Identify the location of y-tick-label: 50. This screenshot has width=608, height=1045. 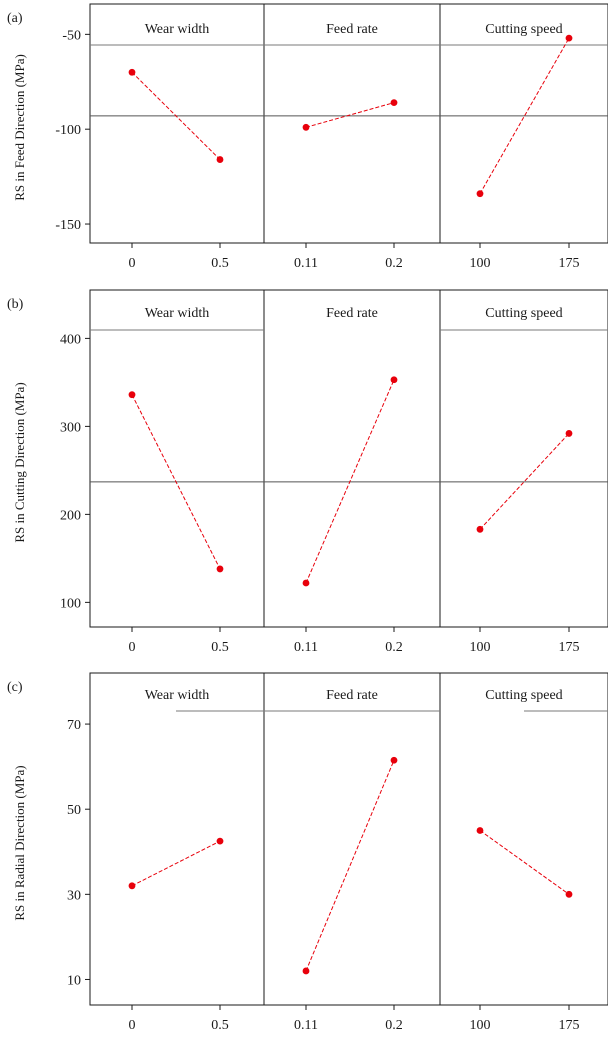
(74, 810).